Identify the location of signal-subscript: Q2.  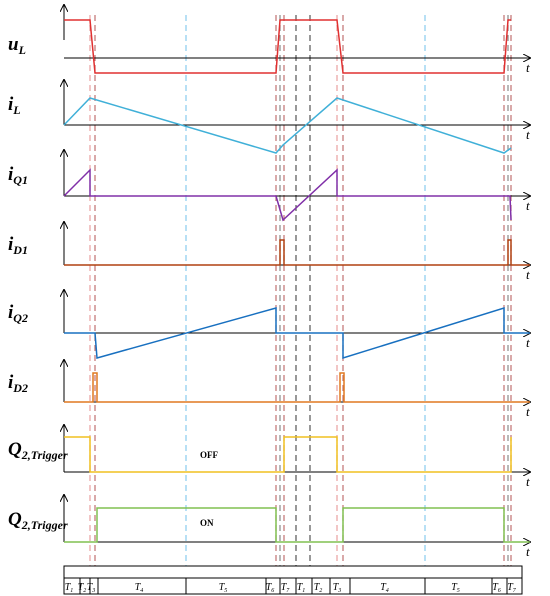
(20, 318).